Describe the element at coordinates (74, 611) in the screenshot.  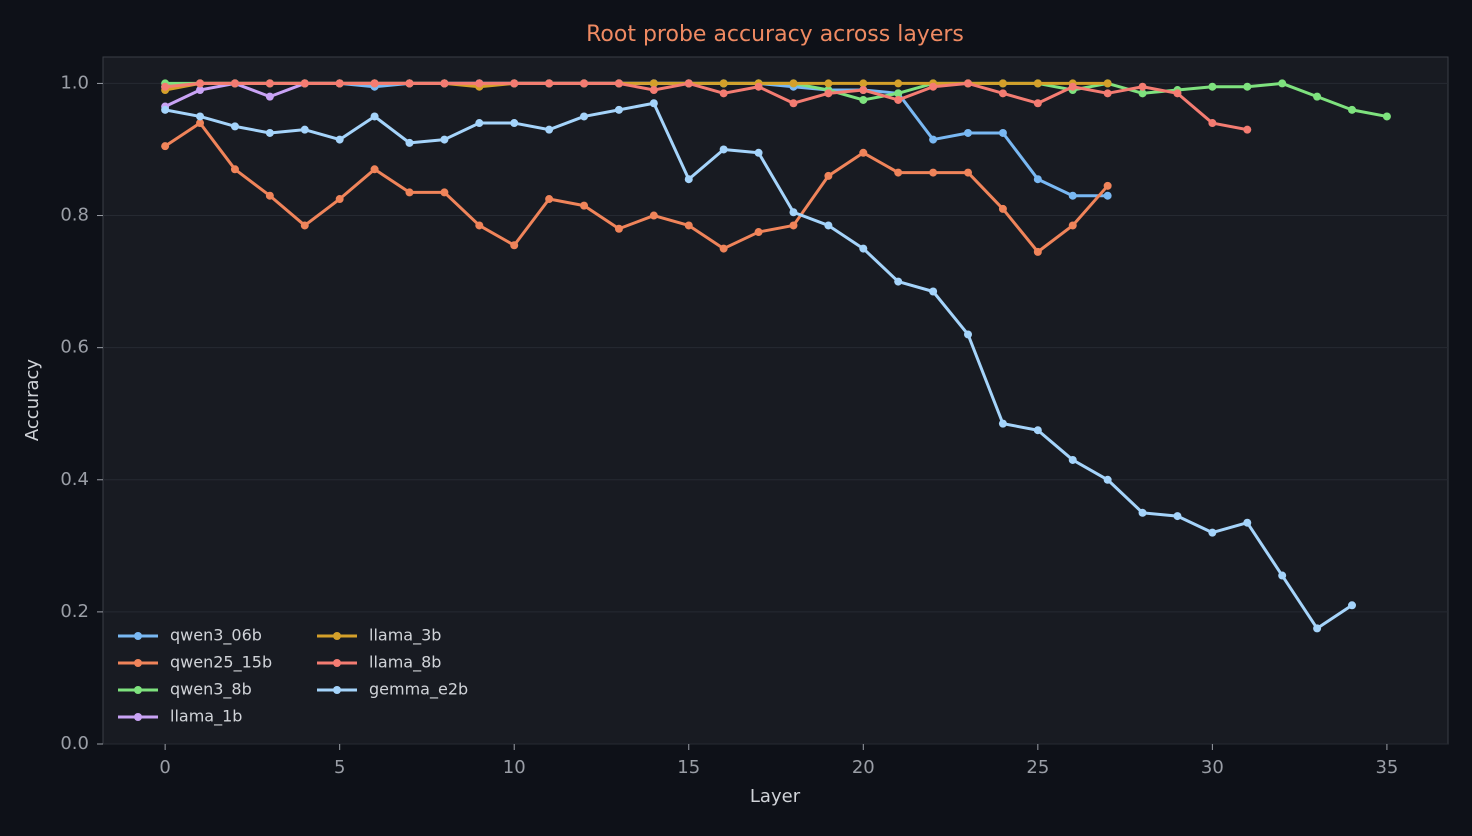
I see `y-tick-label: 0.2` at that location.